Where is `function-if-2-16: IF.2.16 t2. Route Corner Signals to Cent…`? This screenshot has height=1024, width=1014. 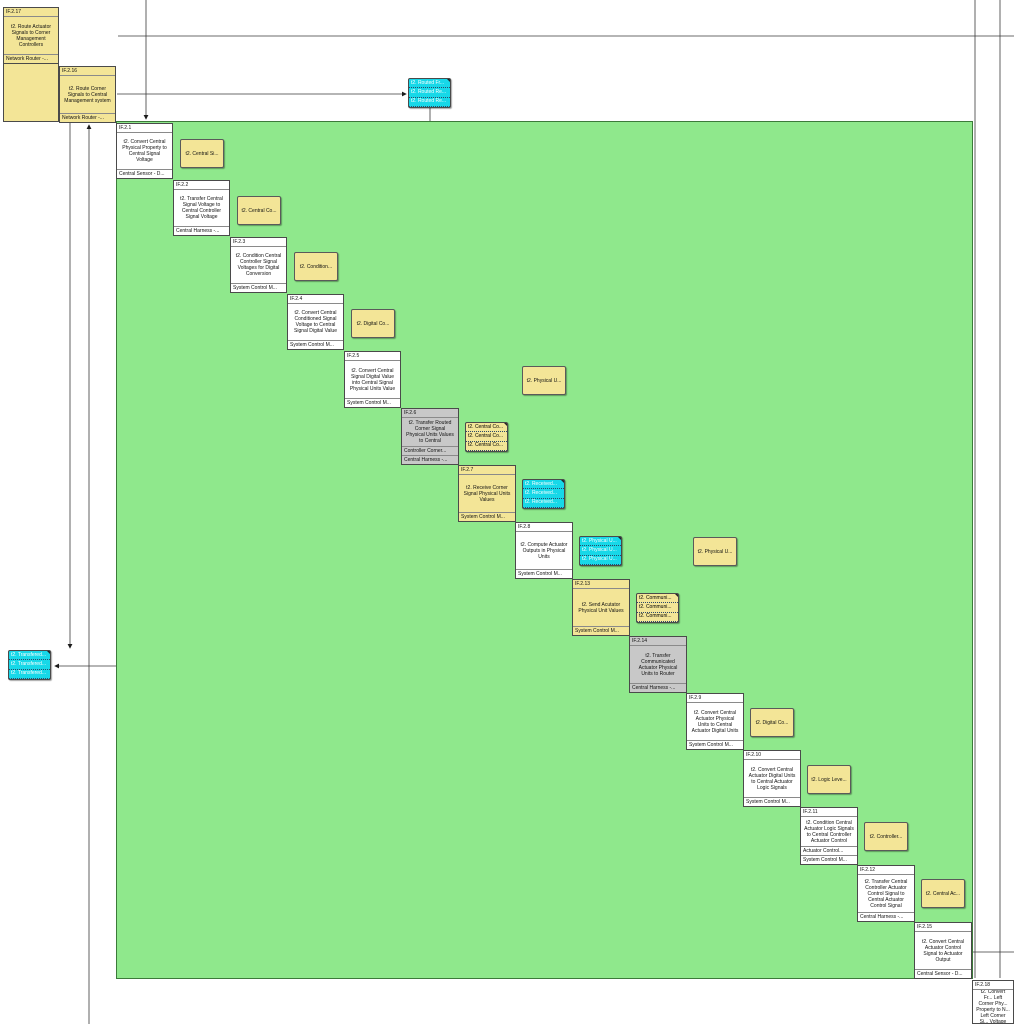
function-if-2-16: IF.2.16 t2. Route Corner Signals to Cent… is located at coordinates (87, 94).